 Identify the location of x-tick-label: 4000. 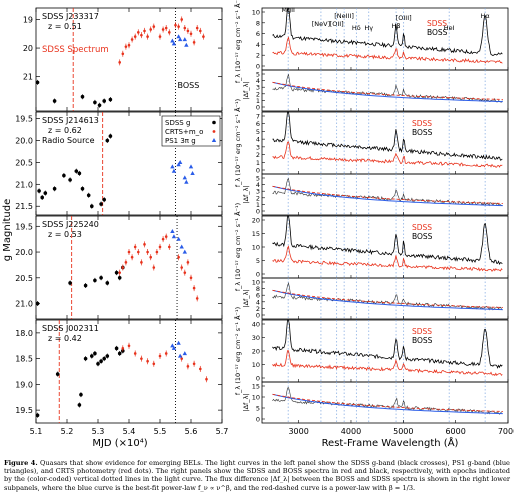
(351, 431).